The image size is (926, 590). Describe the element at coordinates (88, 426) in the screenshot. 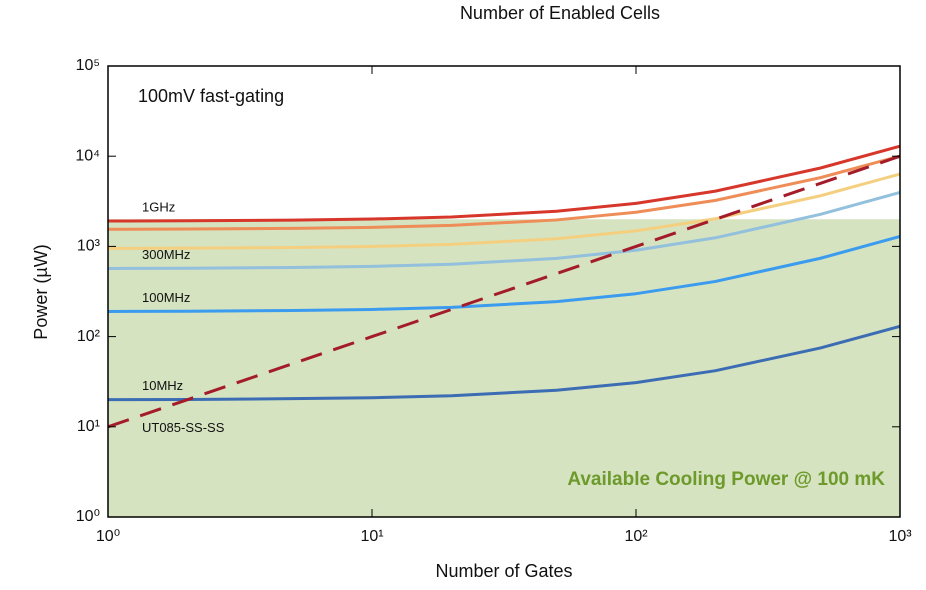

I see `y-tick-label: 10¹` at that location.